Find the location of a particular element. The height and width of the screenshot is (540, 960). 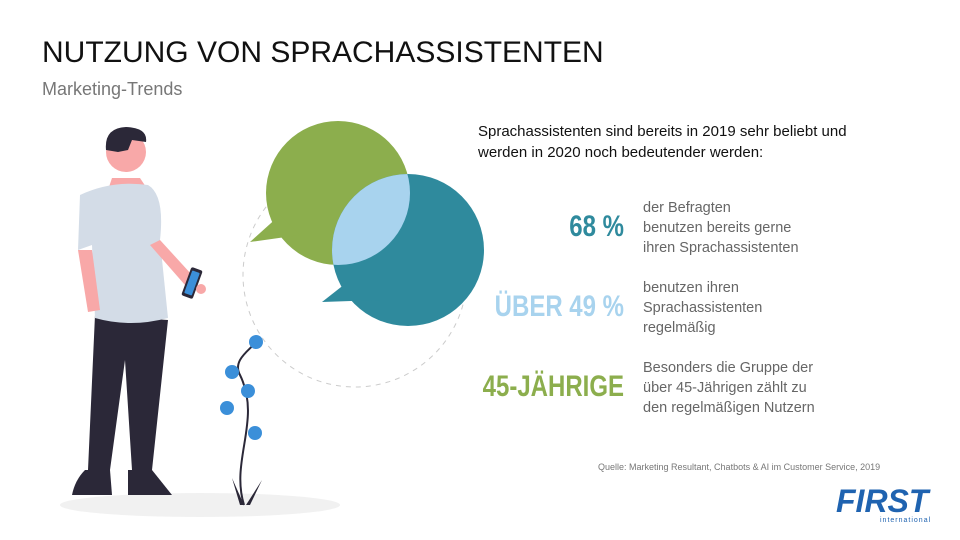

stat-text: ihren Sprachassistenten is located at coordinates (721, 248).